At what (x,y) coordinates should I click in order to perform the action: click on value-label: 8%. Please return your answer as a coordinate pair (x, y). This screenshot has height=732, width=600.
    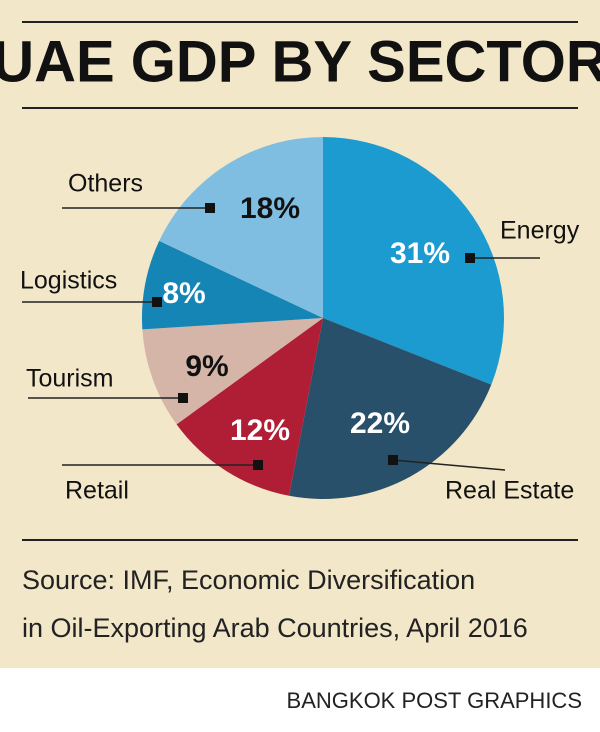
    Looking at the image, I should click on (183, 293).